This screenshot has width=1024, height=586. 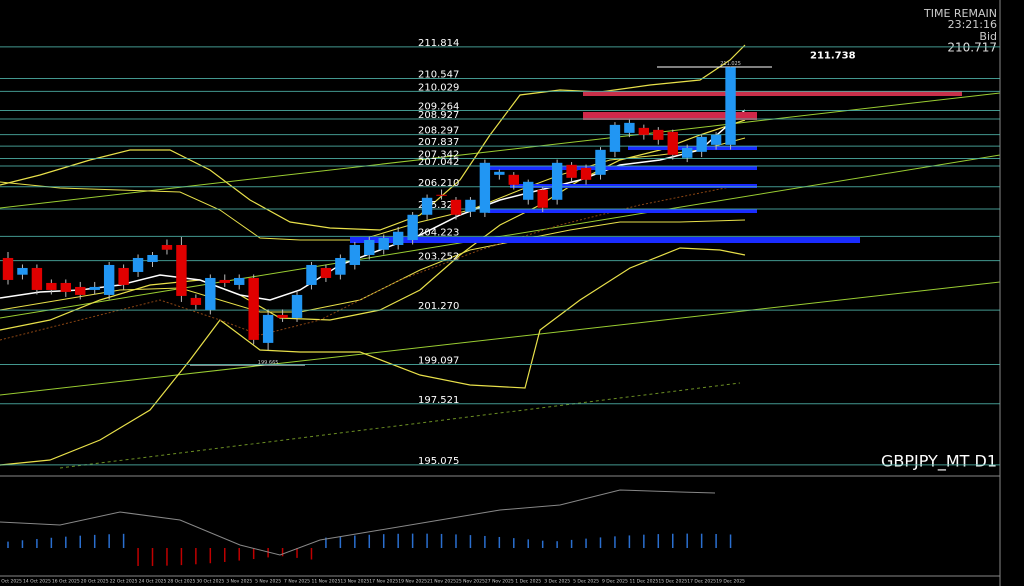 I want to click on x-tick-label: 27 Nov 2025, so click(x=499, y=582).